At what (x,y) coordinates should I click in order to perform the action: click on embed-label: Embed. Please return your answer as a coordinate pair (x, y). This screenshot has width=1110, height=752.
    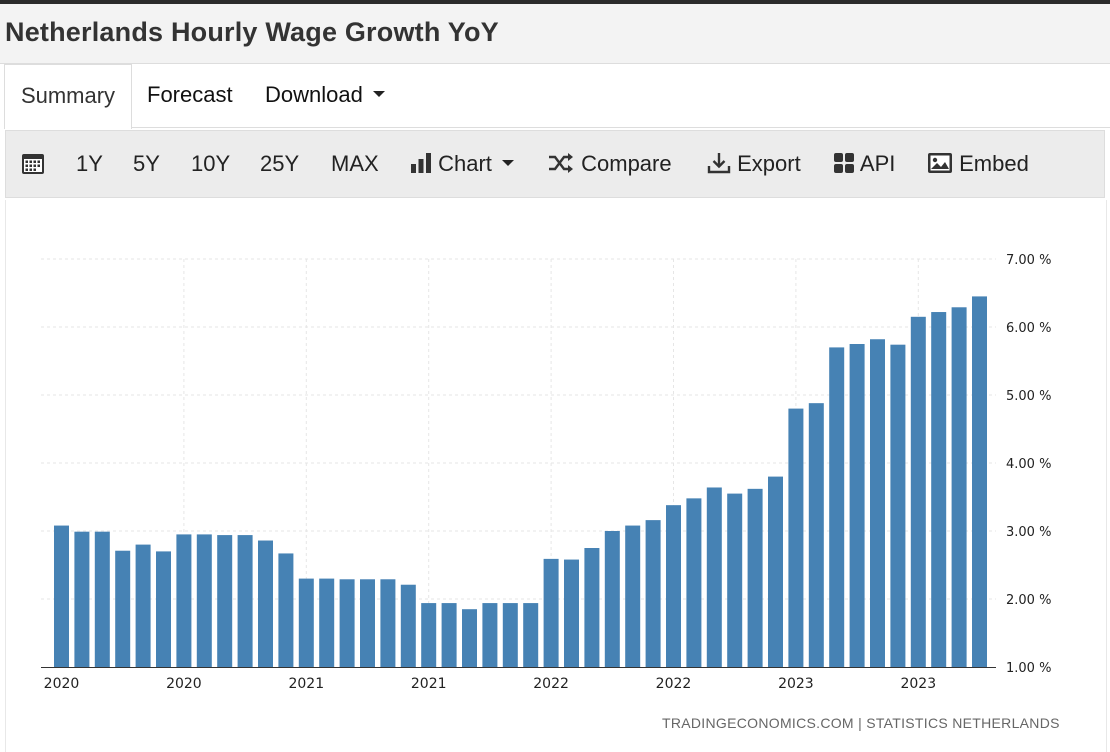
    Looking at the image, I should click on (994, 163).